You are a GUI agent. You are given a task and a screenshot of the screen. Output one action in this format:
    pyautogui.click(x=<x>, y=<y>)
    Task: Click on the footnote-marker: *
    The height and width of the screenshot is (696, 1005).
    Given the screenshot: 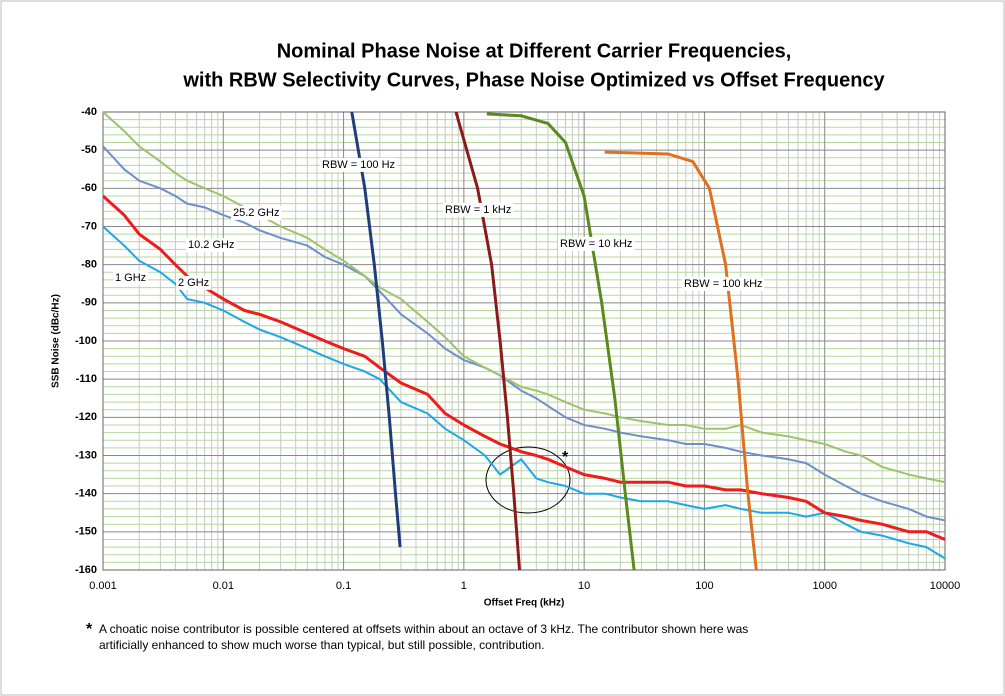 What is the action you would take?
    pyautogui.click(x=89, y=629)
    